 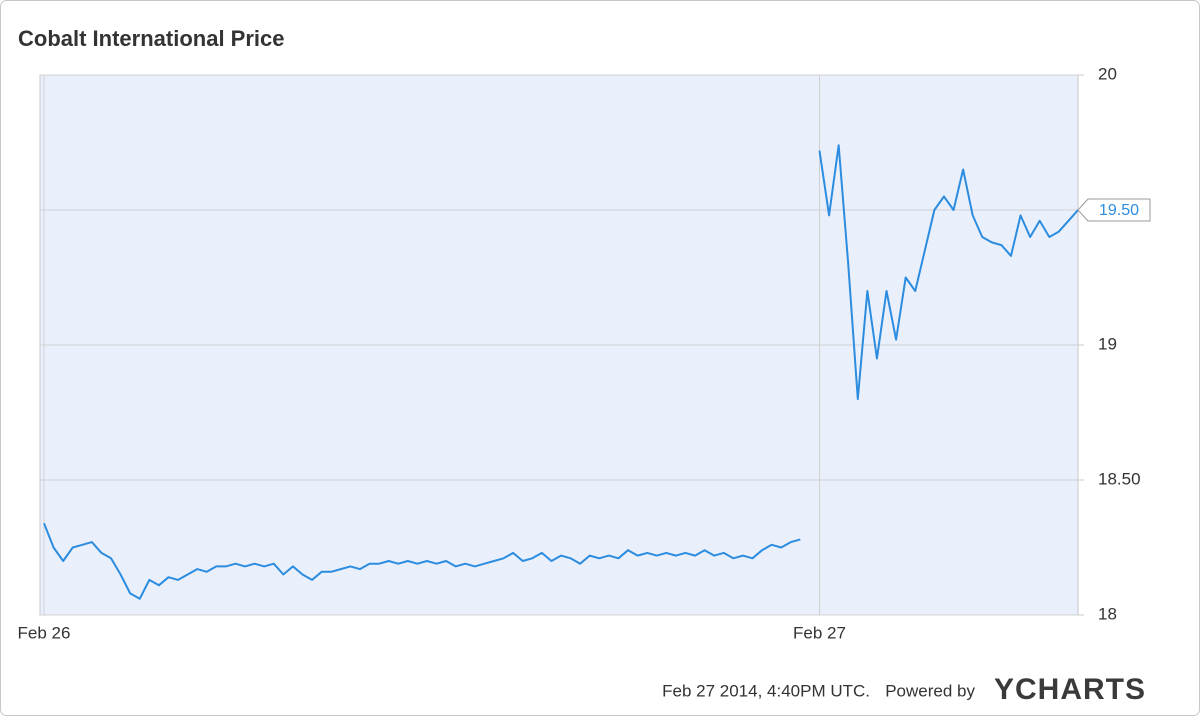 What do you see at coordinates (1107, 613) in the screenshot?
I see `y-tick-label: 18` at bounding box center [1107, 613].